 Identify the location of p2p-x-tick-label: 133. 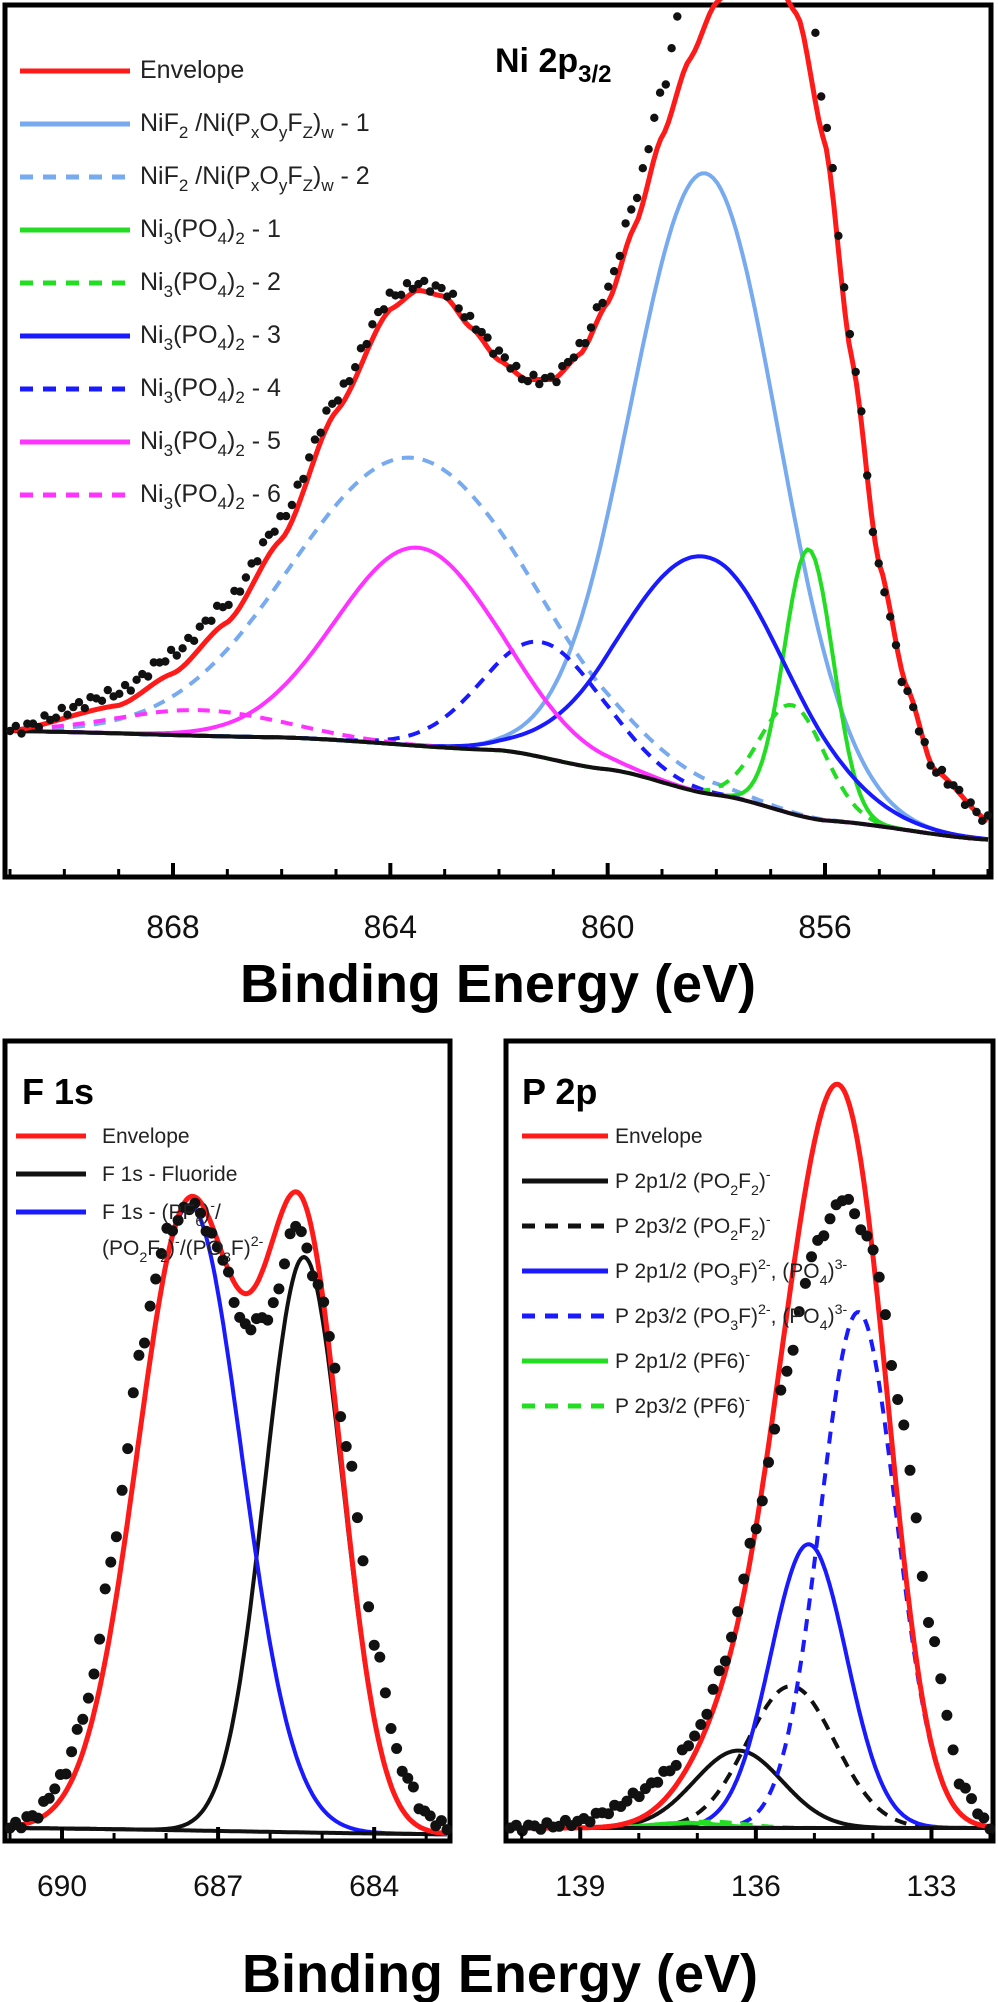
(931, 1886).